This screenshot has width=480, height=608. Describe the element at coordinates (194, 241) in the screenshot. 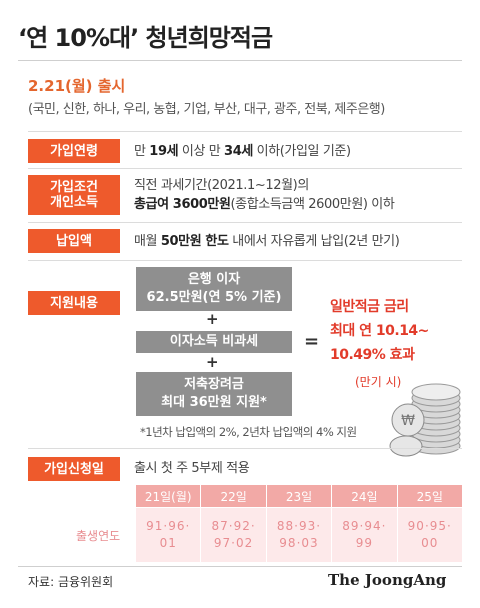

I see `payment-limit: 50만원 한도` at that location.